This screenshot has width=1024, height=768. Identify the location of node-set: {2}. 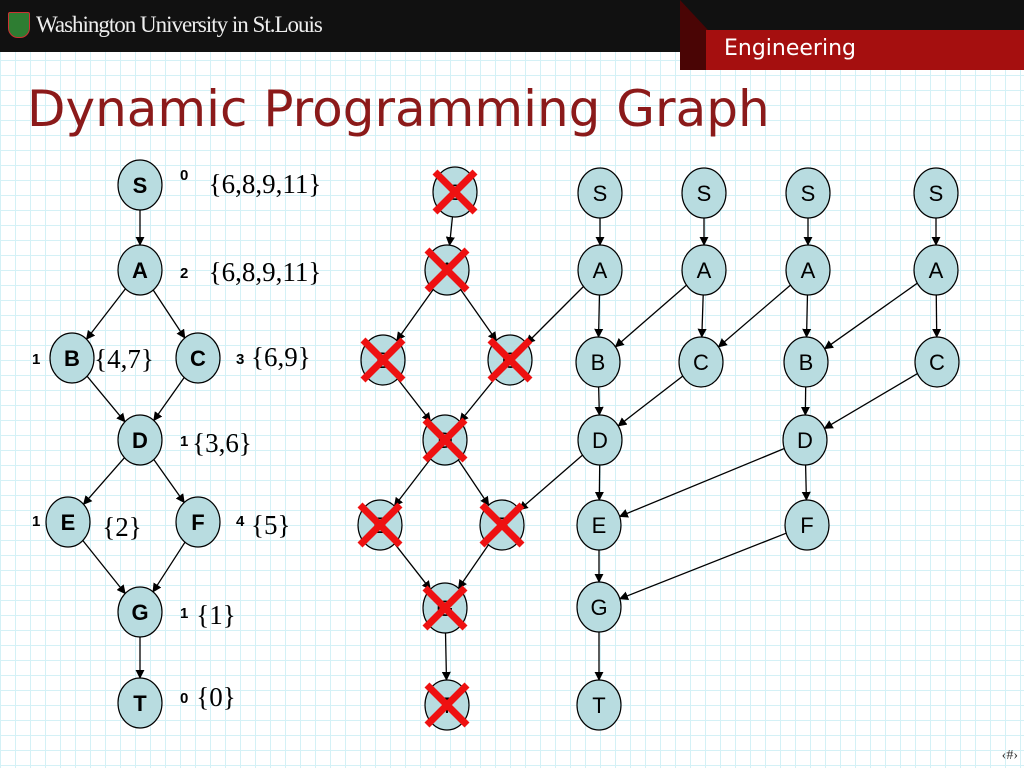
(121, 527).